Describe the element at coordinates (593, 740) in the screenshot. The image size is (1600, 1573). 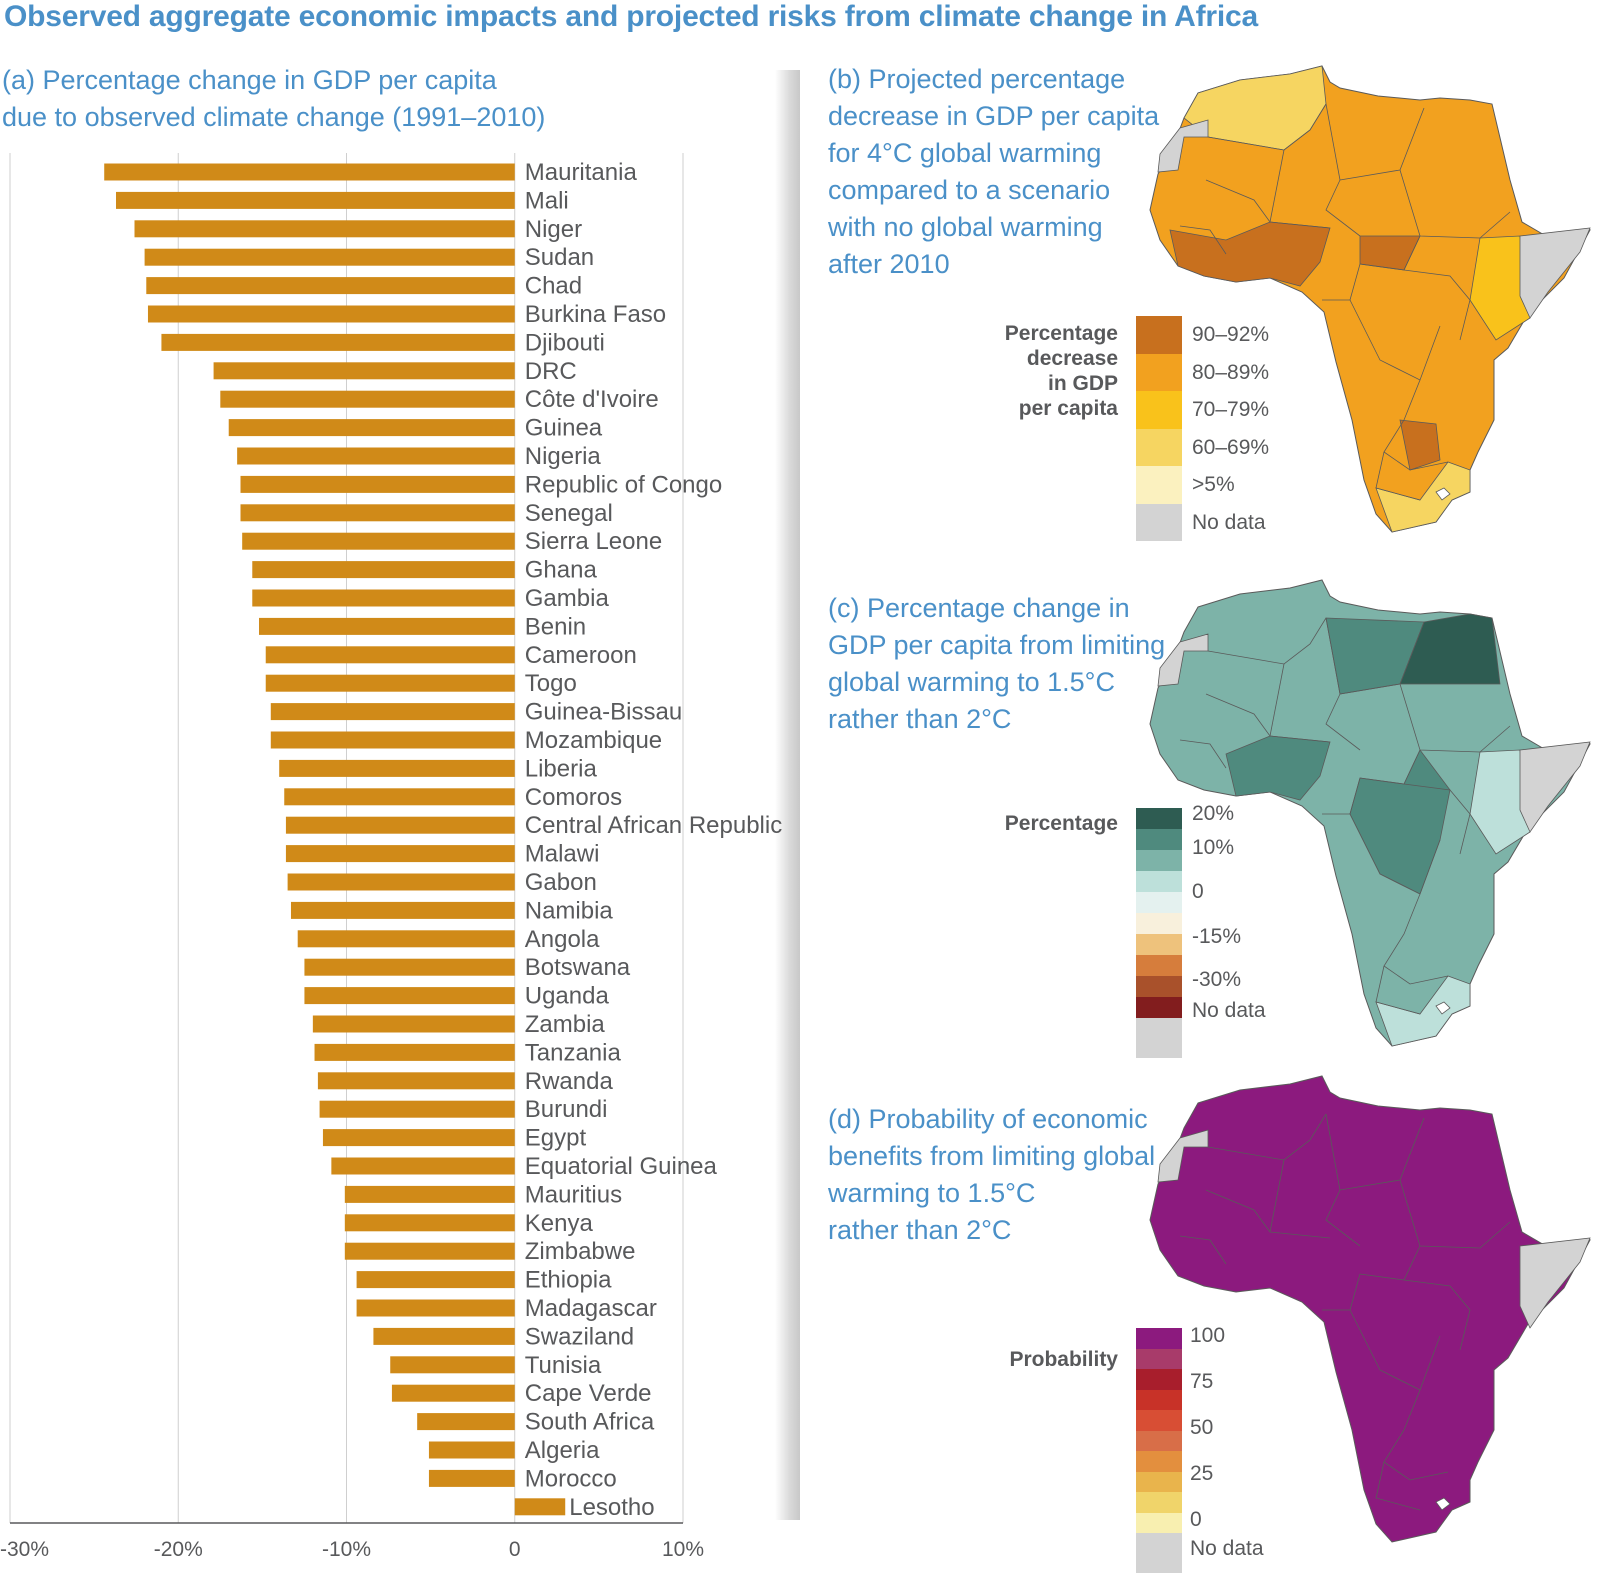
I see `category-label: Mozambique` at that location.